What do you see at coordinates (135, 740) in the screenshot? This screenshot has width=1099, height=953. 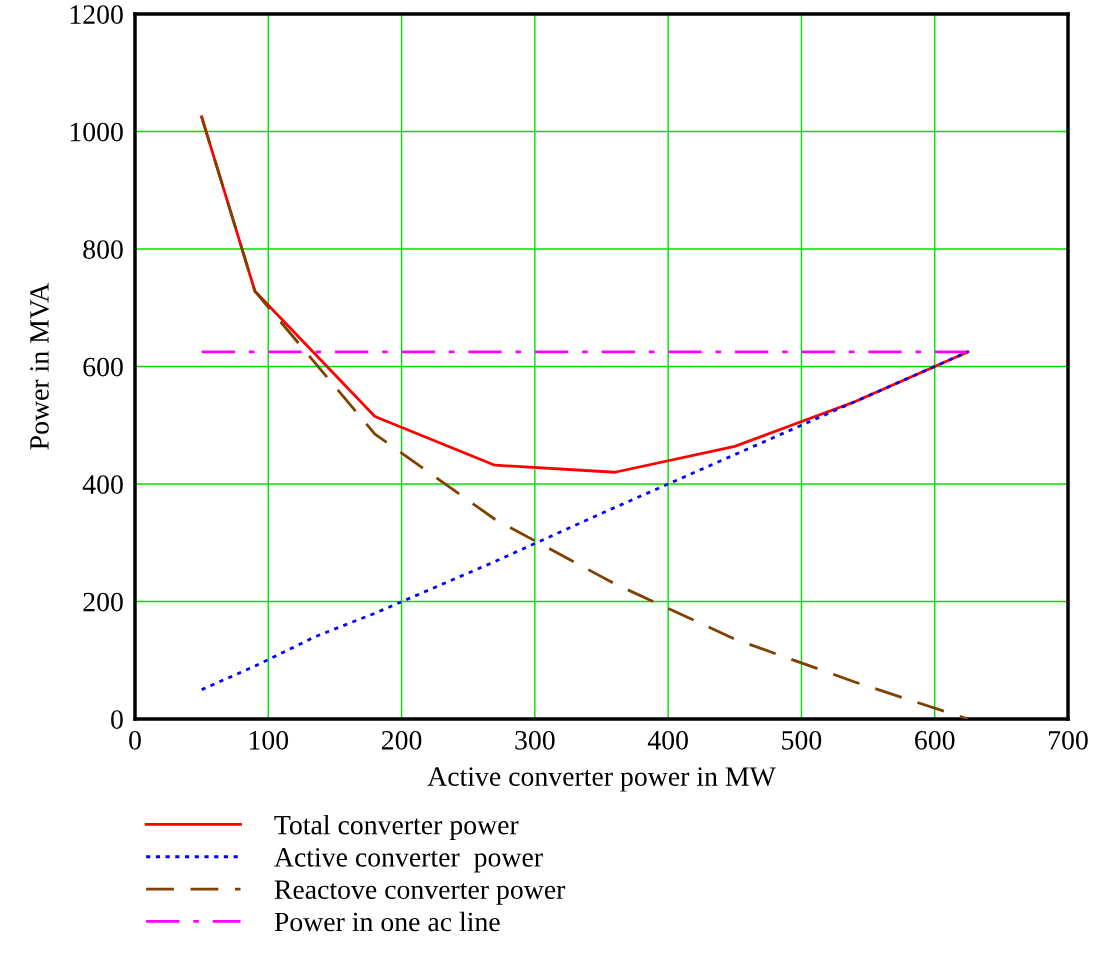 I see `x-tick-label: 0` at bounding box center [135, 740].